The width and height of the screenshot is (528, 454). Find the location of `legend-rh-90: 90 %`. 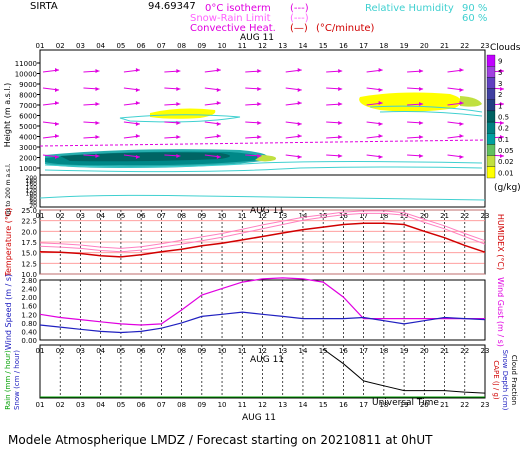

legend-rh-90: 90 % is located at coordinates (474, 8).